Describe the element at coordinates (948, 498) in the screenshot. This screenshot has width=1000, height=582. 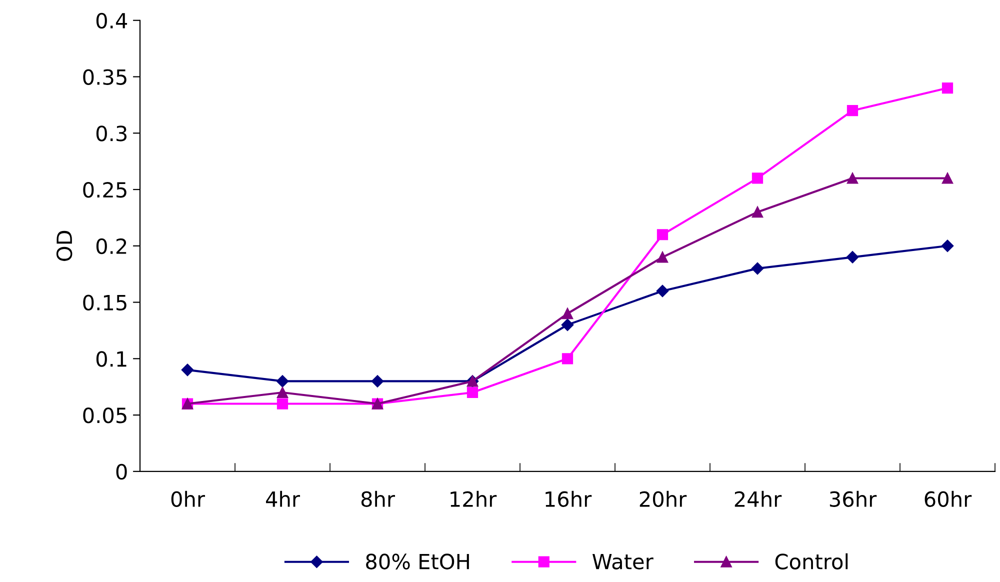
I see `x-tick-label: 60hr` at that location.